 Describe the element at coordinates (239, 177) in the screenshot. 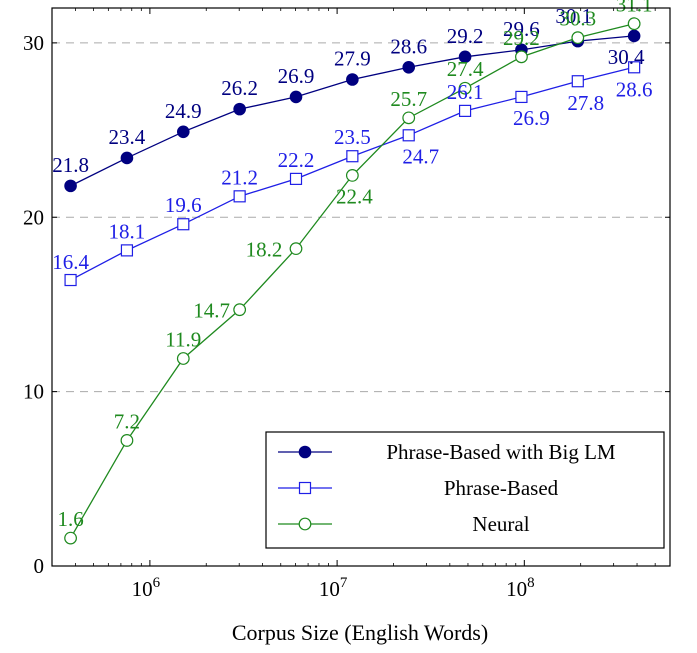

I see `data-label: 21.2` at that location.